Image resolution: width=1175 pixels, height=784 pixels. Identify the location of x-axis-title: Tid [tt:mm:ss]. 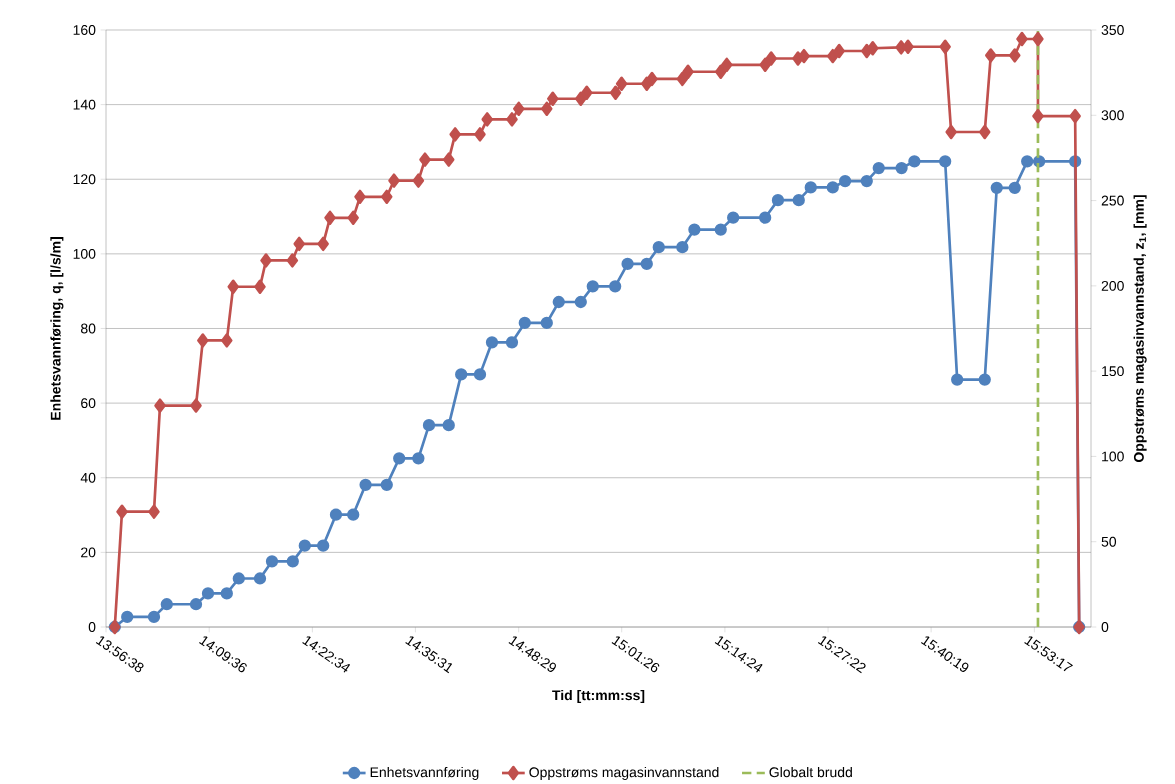
(598, 696).